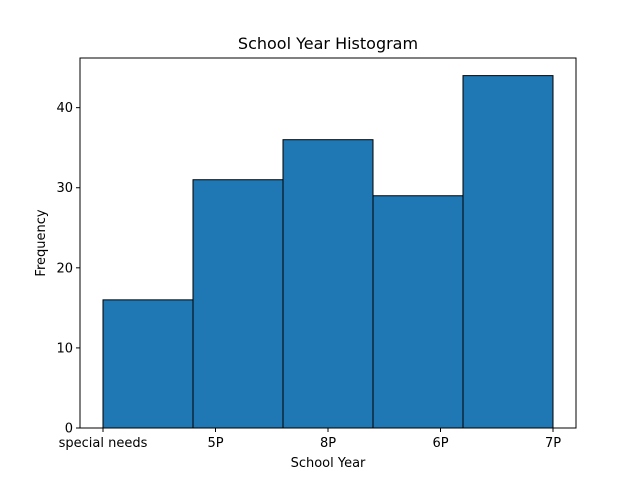 The image size is (640, 480). Describe the element at coordinates (328, 43) in the screenshot. I see `chart-title: School Year Histogram` at that location.